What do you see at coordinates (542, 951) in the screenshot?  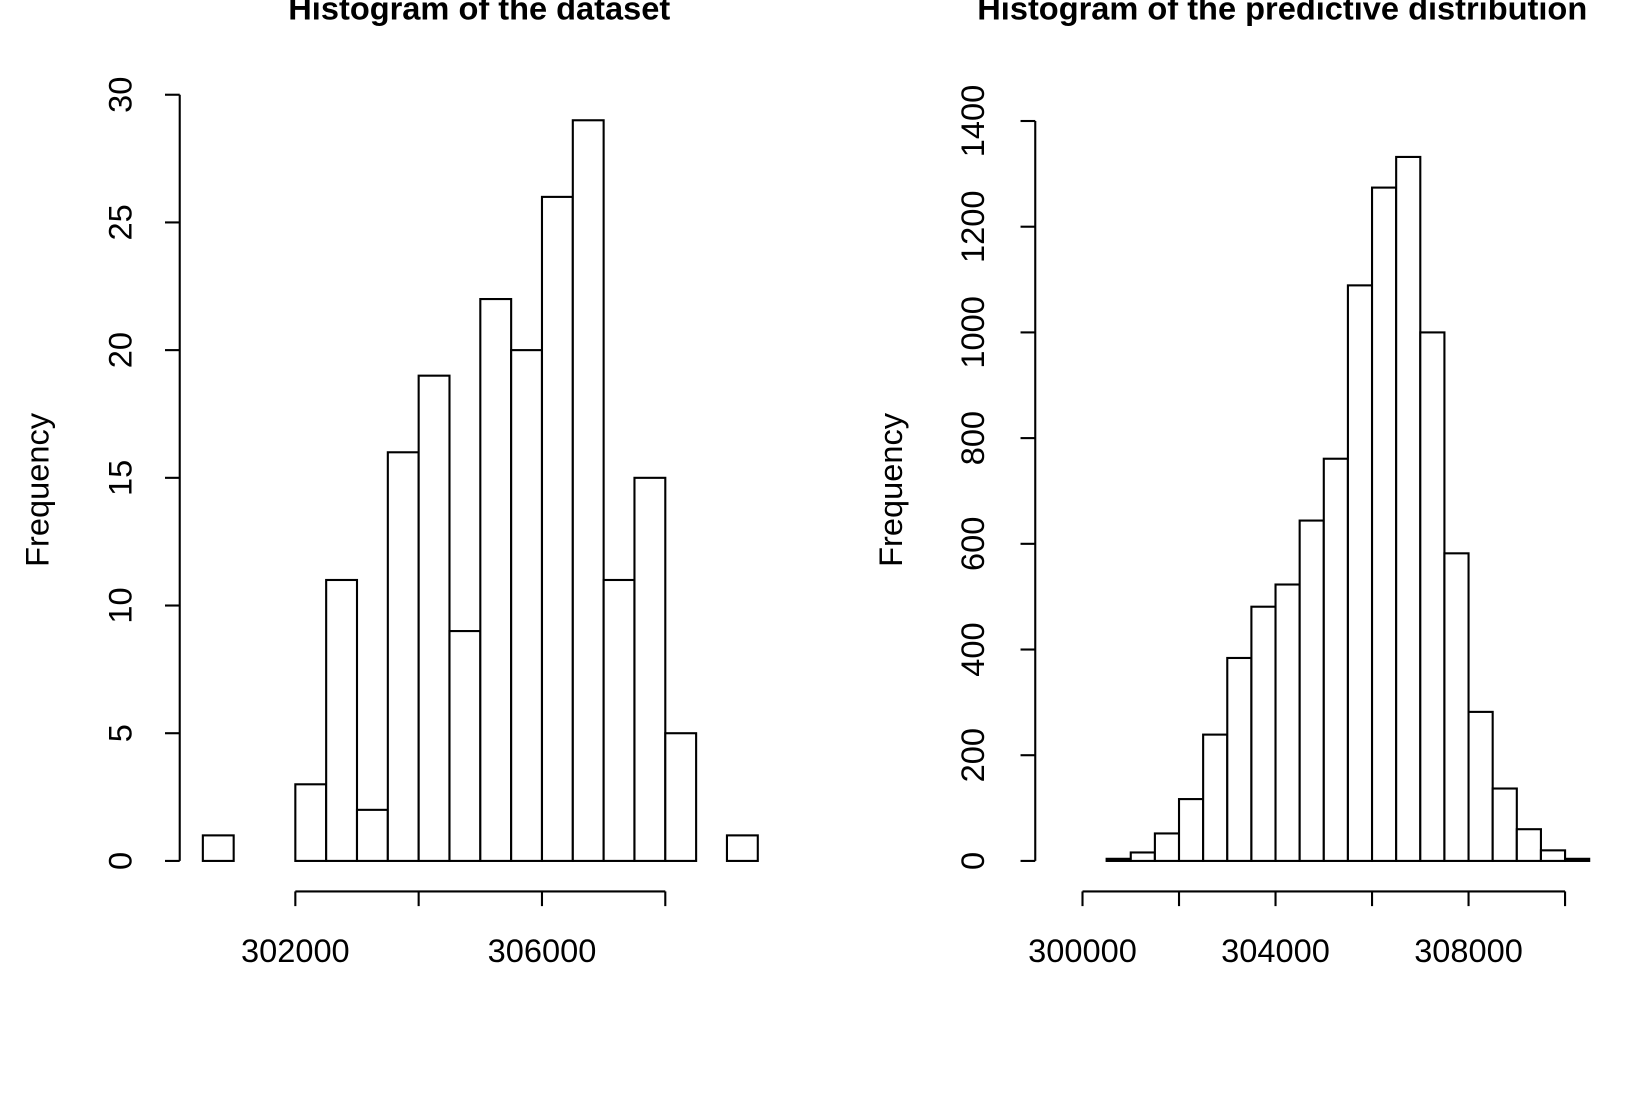 I see `x-tick-label: 306000` at bounding box center [542, 951].